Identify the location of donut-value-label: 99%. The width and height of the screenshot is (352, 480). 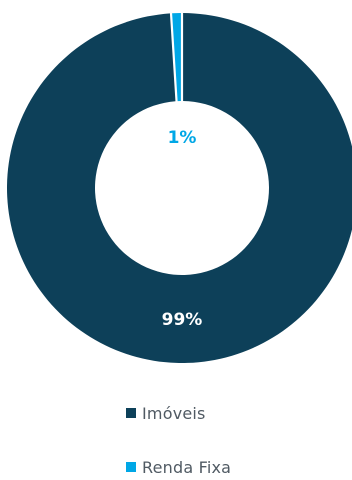
(182, 320).